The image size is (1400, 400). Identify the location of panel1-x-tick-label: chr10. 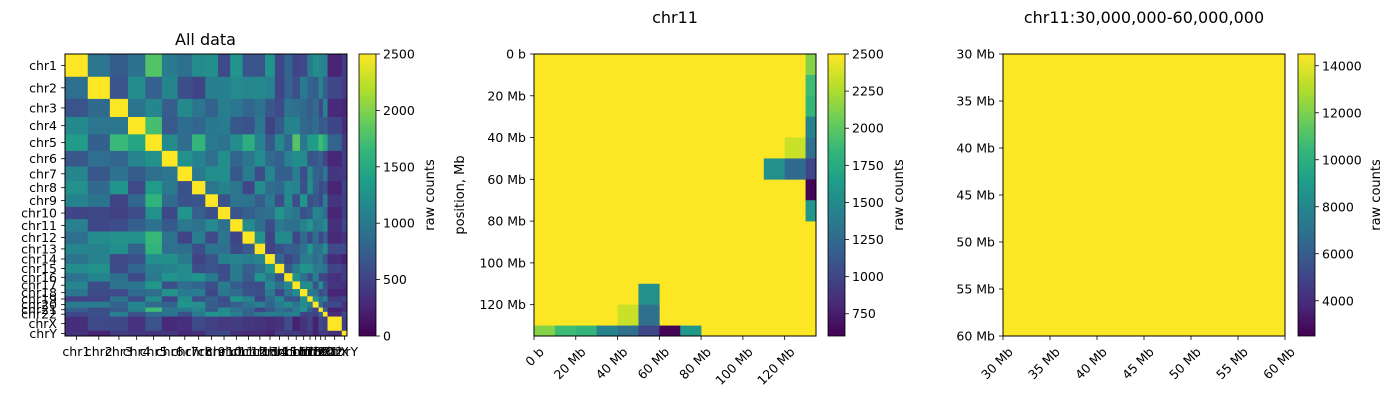
(224, 351).